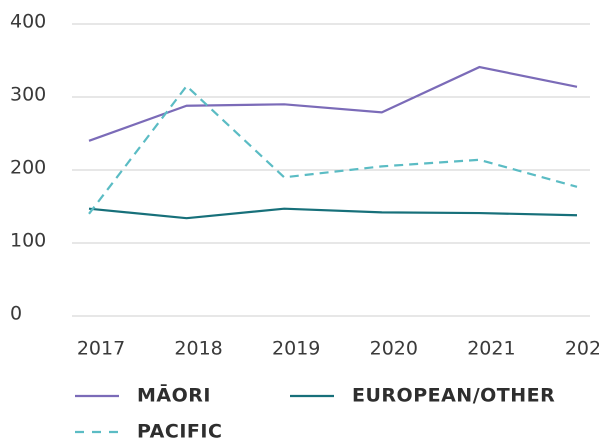 The width and height of the screenshot is (599, 443). I want to click on legend-label: MĀORI, so click(174, 395).